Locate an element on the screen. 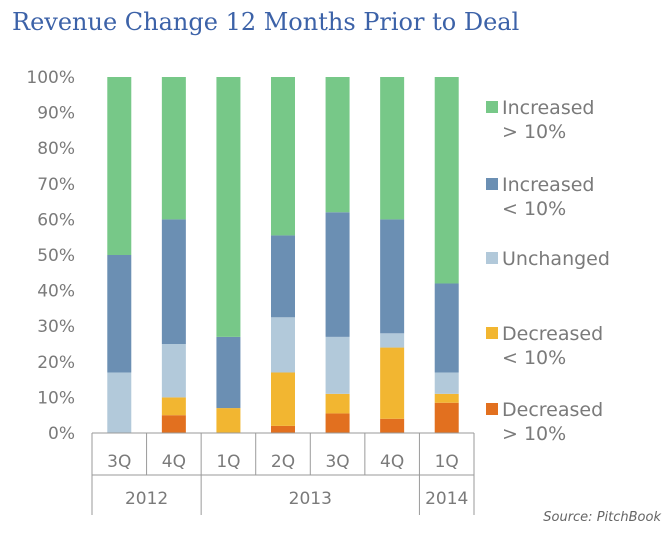 This screenshot has height=534, width=671. legend-label: Unchanged is located at coordinates (556, 259).